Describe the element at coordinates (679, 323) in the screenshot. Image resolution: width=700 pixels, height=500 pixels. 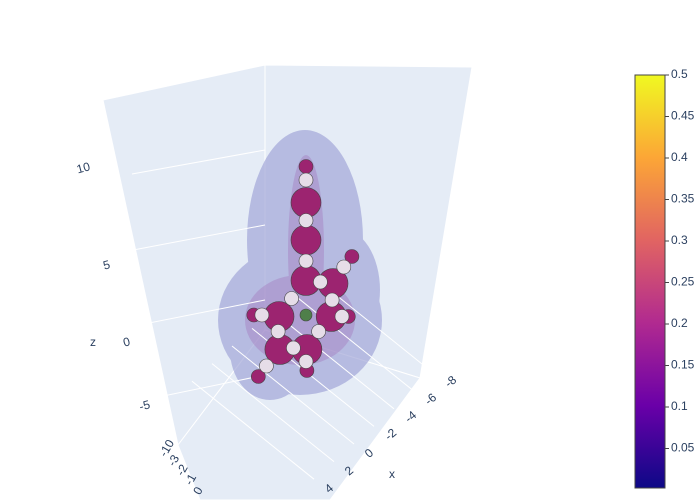
I see `colorbar-tick-label: 0.2` at that location.